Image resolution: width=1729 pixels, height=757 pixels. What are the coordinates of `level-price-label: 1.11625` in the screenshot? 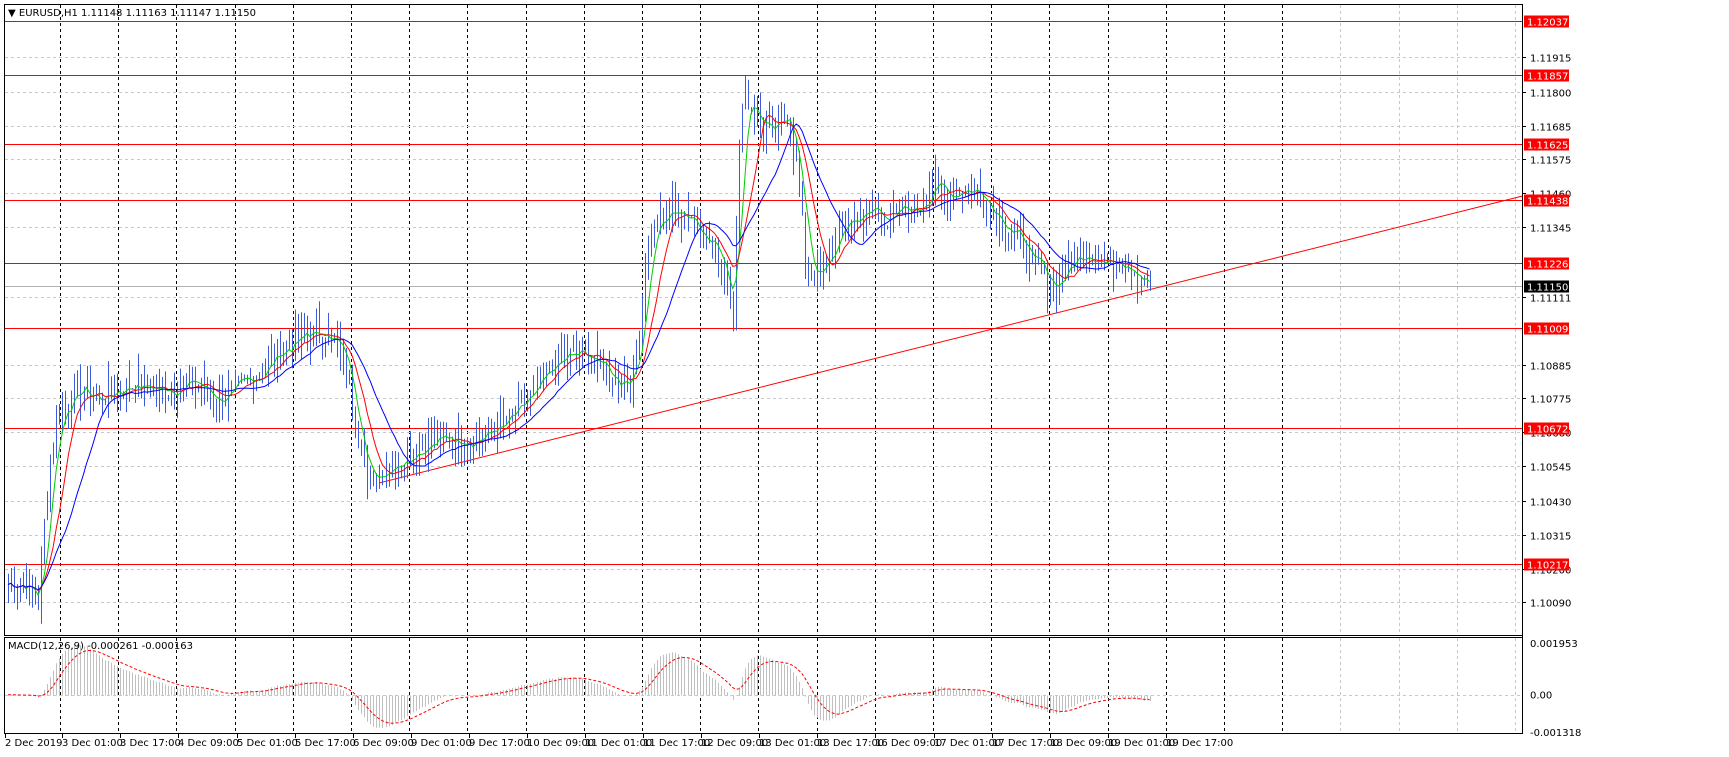 It's located at (1547, 146).